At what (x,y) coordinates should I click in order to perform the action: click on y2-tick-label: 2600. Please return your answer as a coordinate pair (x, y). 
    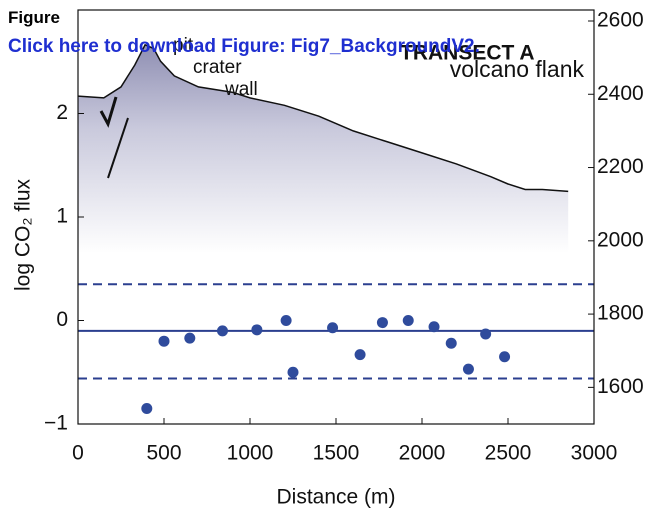
    Looking at the image, I should click on (620, 20).